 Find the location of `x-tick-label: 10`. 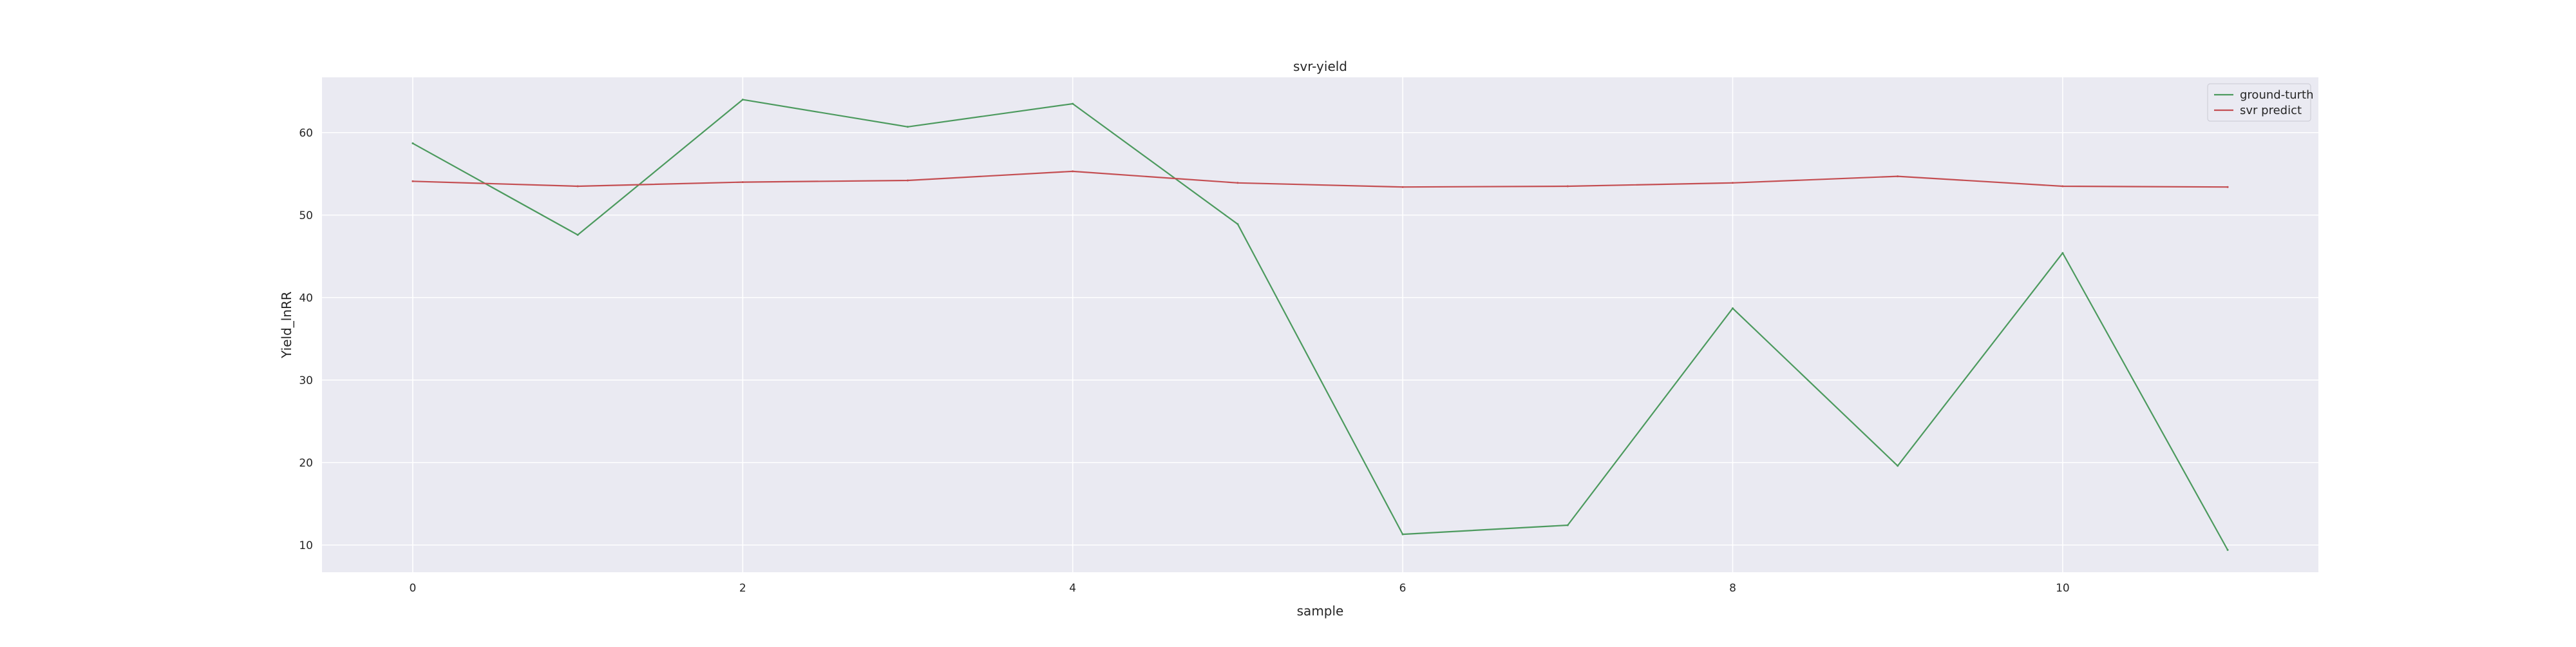

x-tick-label: 10 is located at coordinates (2063, 588).